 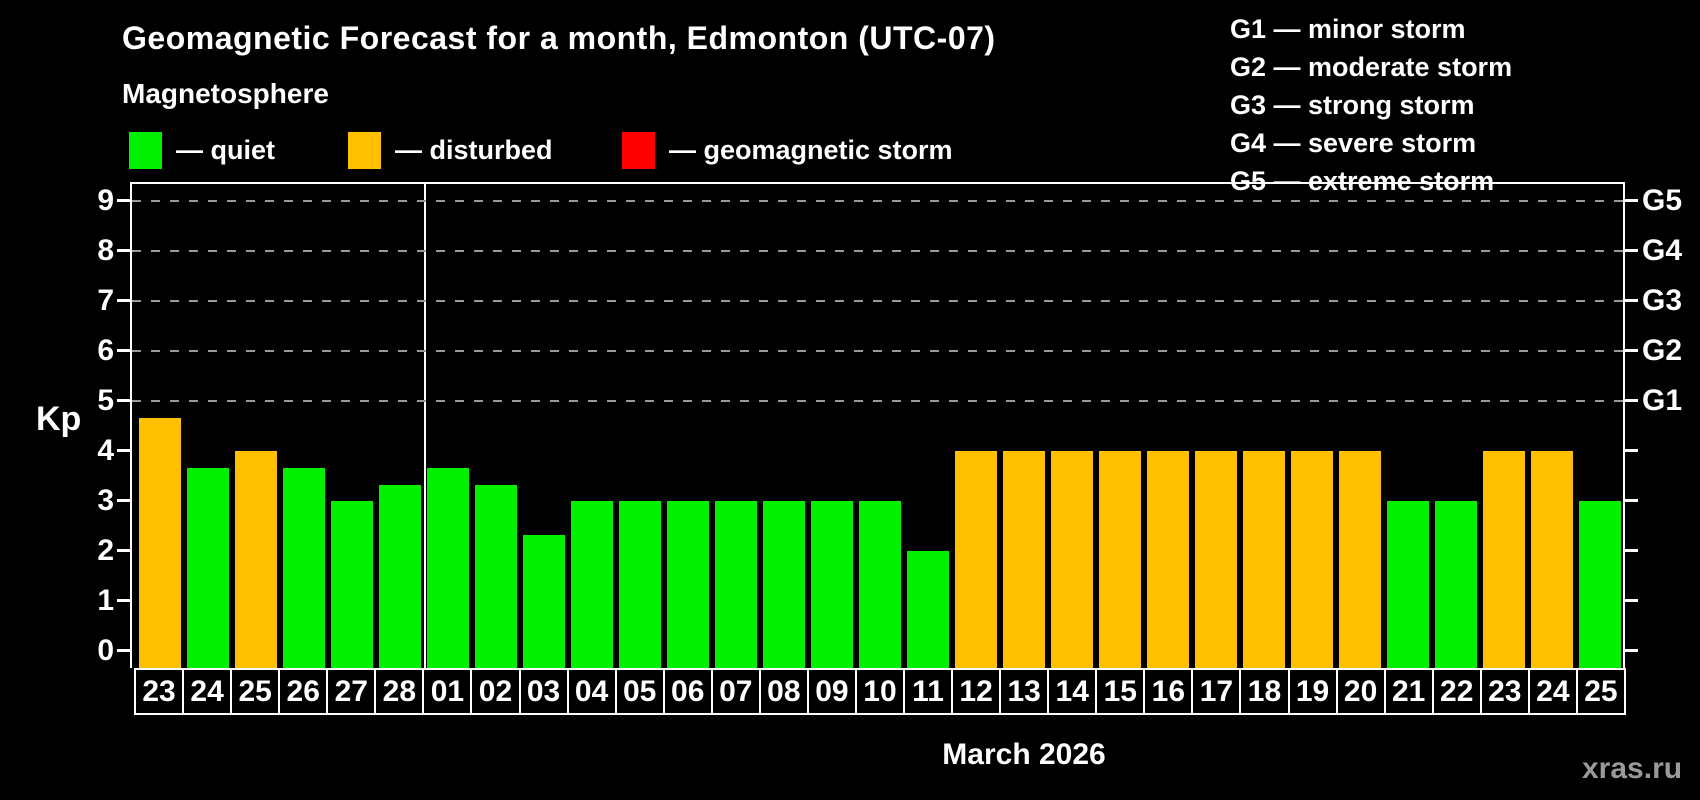 What do you see at coordinates (877, 301) in the screenshot?
I see `gridline-kp7` at bounding box center [877, 301].